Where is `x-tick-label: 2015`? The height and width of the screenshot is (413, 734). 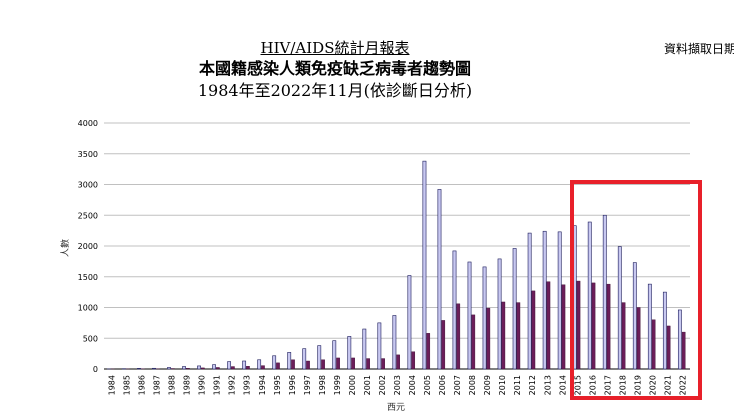 x-tick-label: 2015 is located at coordinates (577, 385).